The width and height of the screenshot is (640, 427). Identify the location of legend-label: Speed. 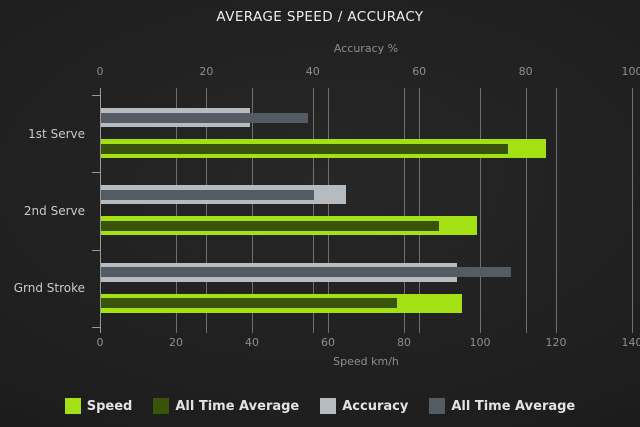
(109, 406).